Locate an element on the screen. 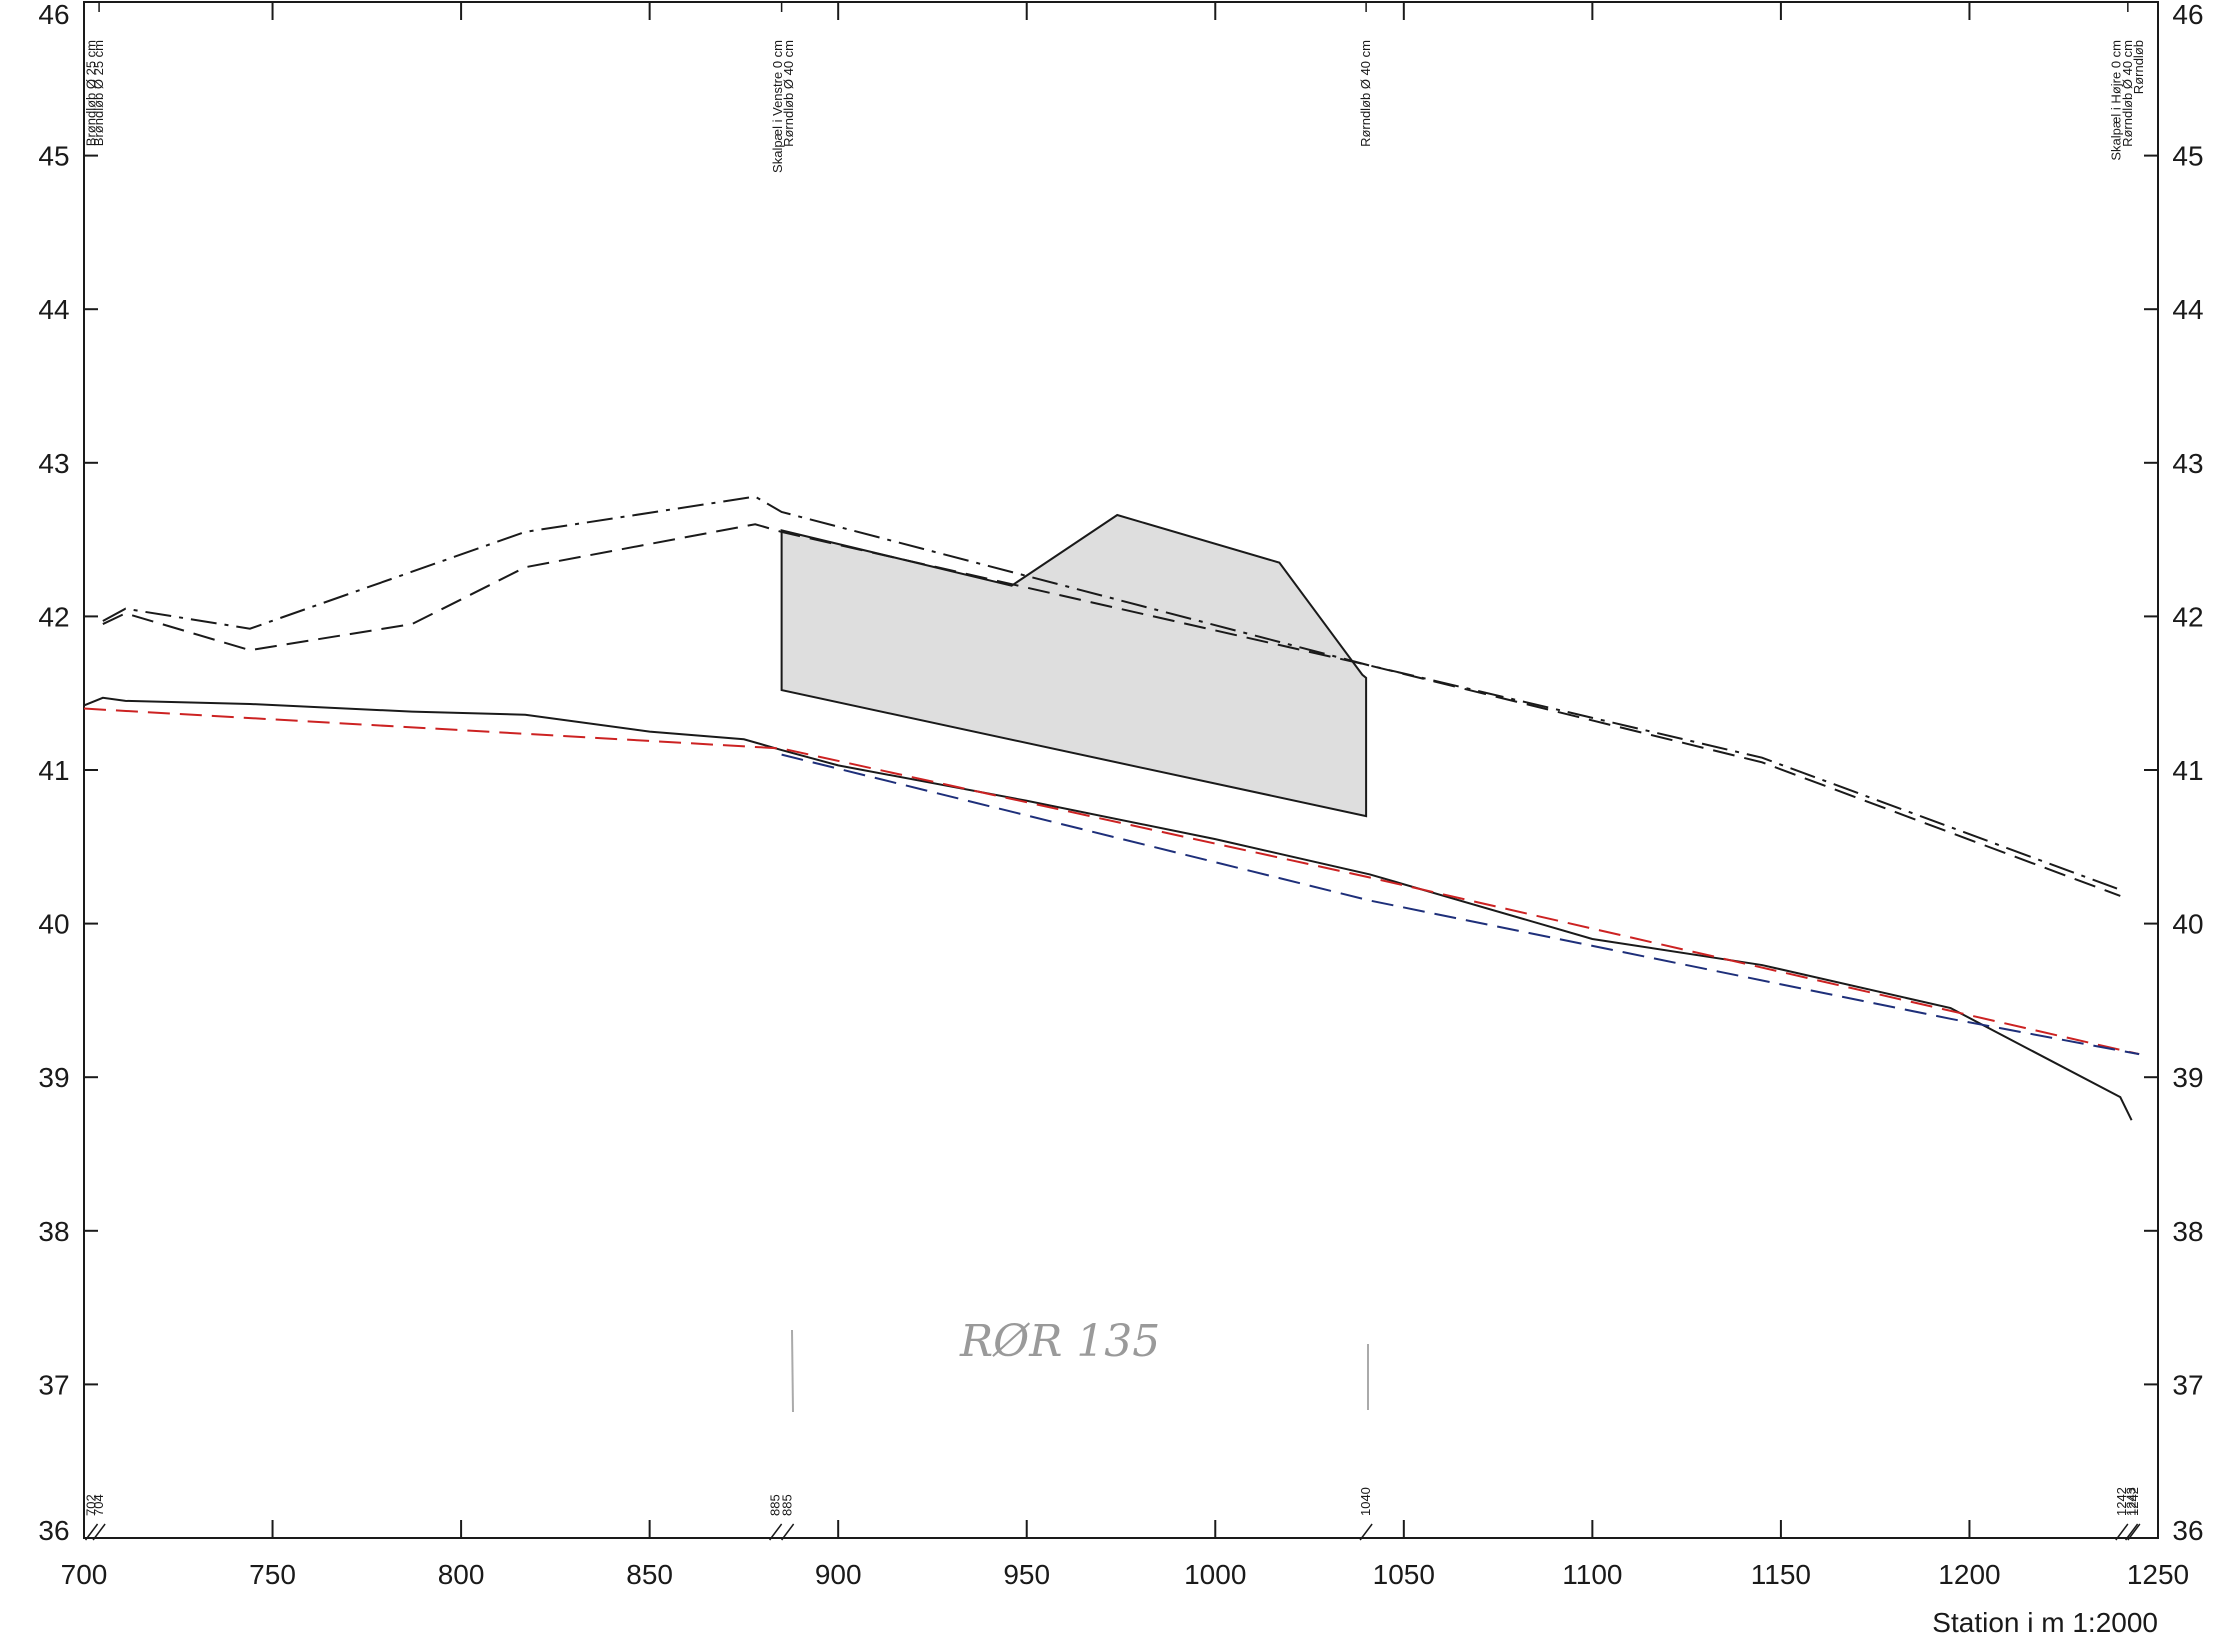 The image size is (2228, 1642). y-tick-label-left: 46 is located at coordinates (53, 15).